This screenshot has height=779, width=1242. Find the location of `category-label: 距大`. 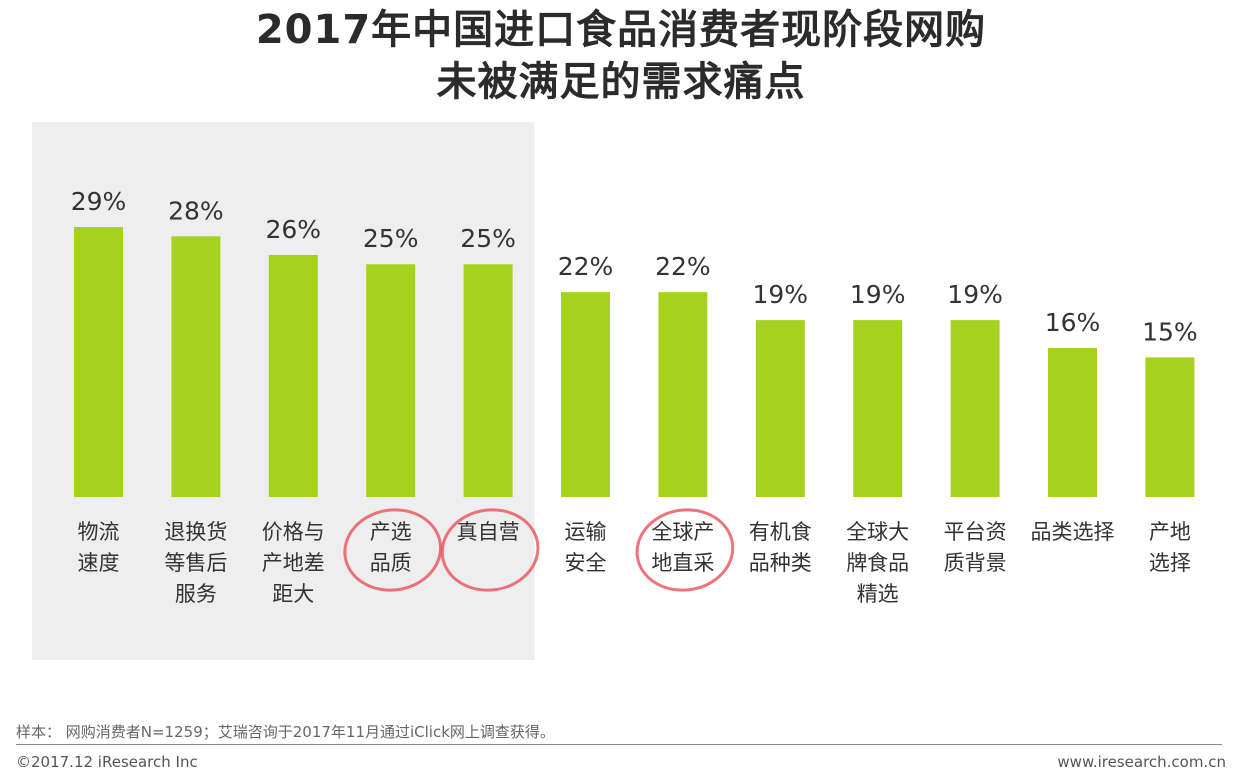

category-label: 距大 is located at coordinates (293, 594).